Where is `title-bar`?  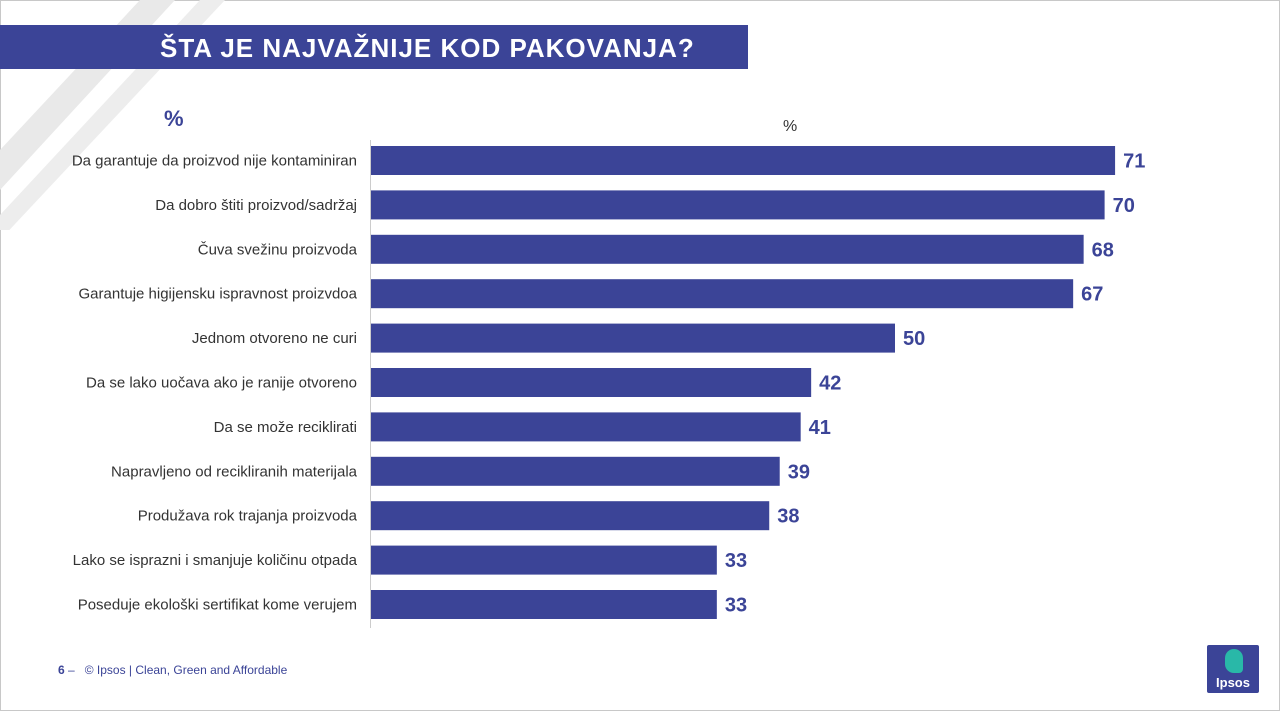
title-bar is located at coordinates (374, 47).